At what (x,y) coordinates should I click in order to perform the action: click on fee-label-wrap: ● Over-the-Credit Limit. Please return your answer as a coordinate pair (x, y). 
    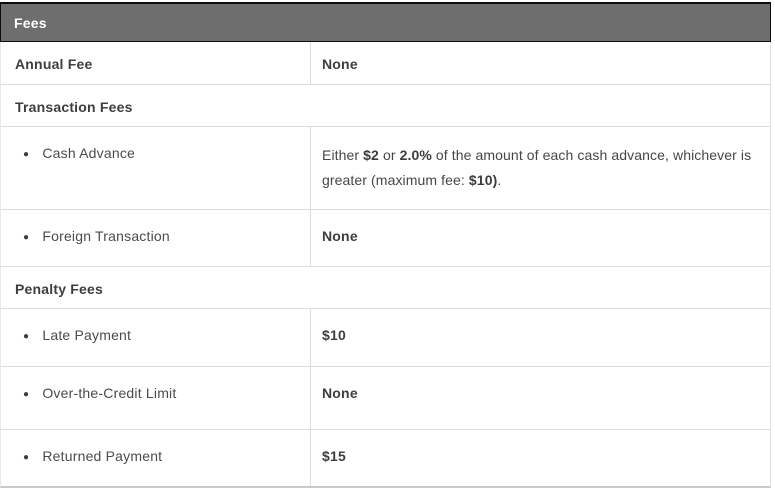
    Looking at the image, I should click on (156, 398).